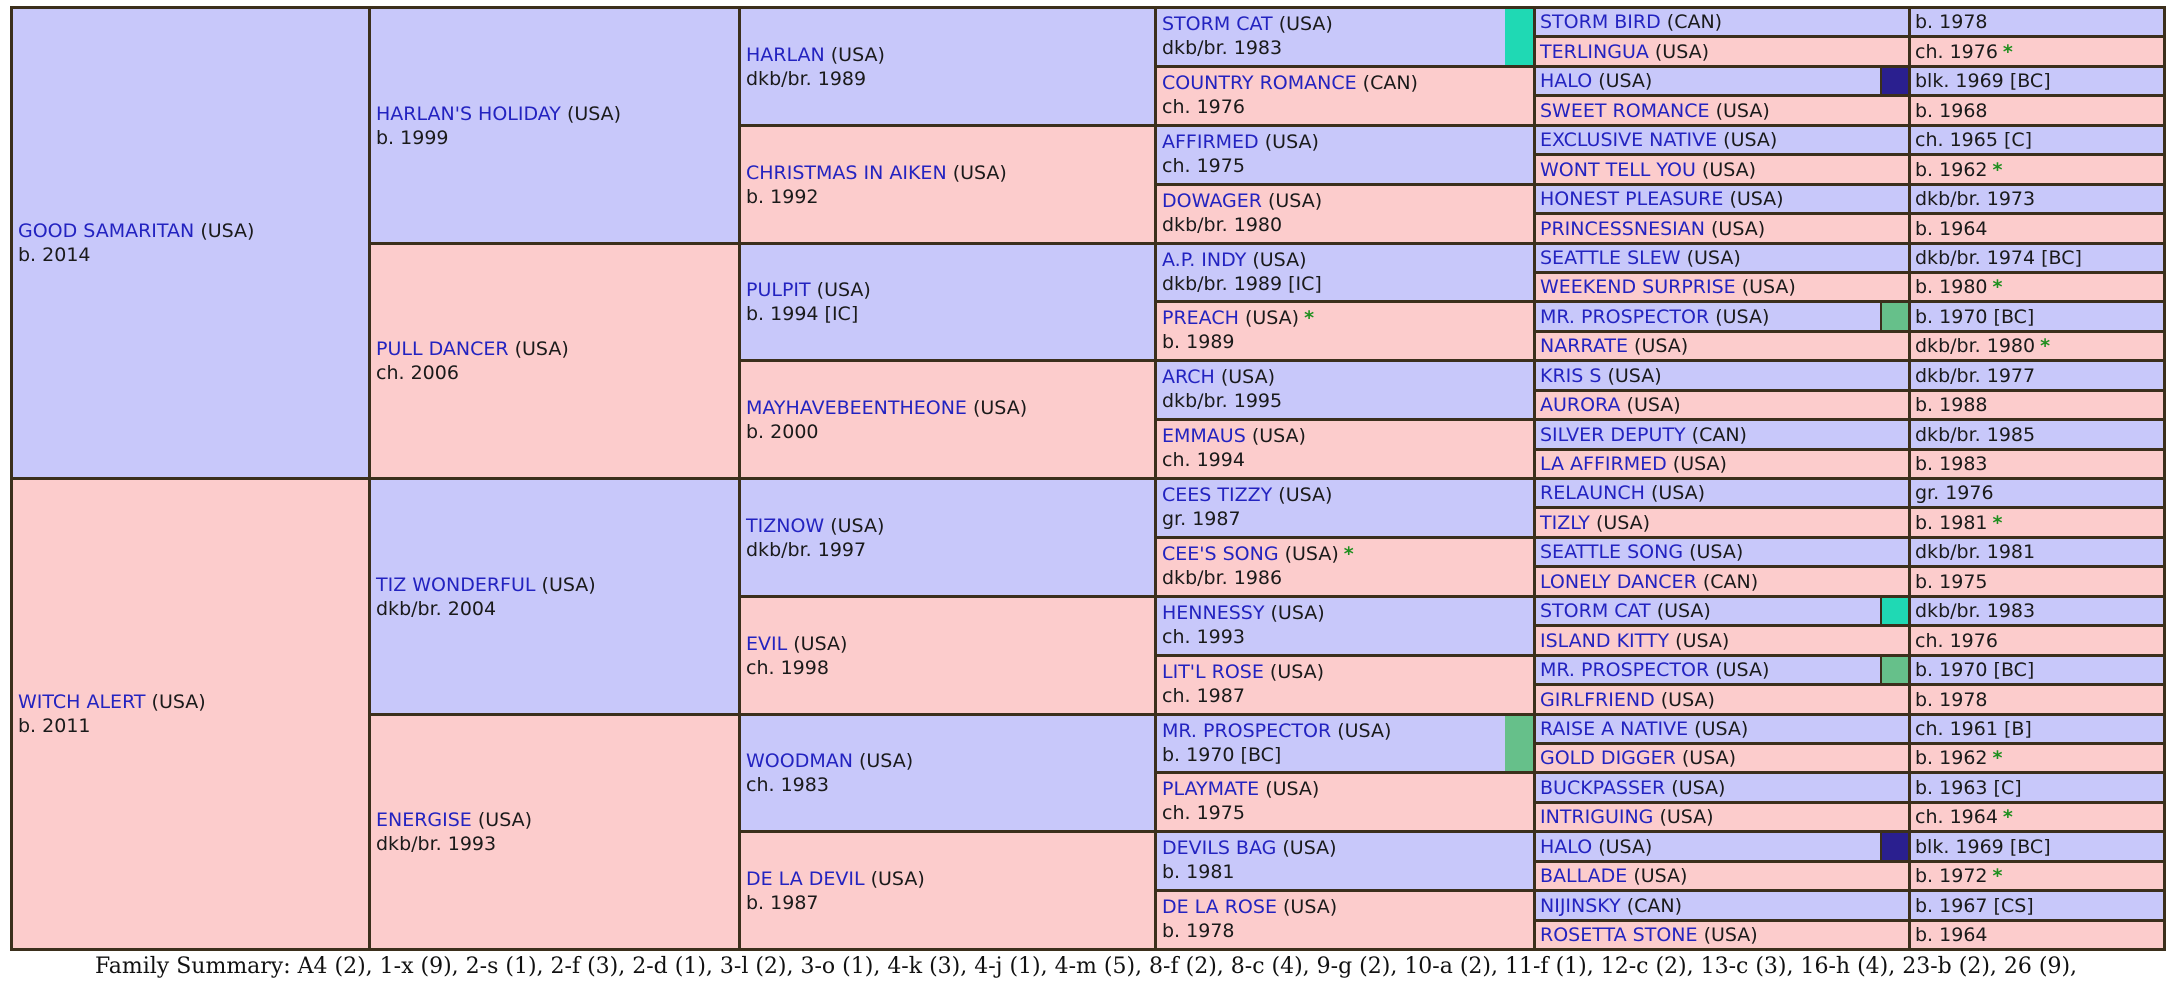 Image resolution: width=2172 pixels, height=992 pixels. Describe the element at coordinates (1632, 199) in the screenshot. I see `horse-name-link: HONEST PLEASURE` at that location.